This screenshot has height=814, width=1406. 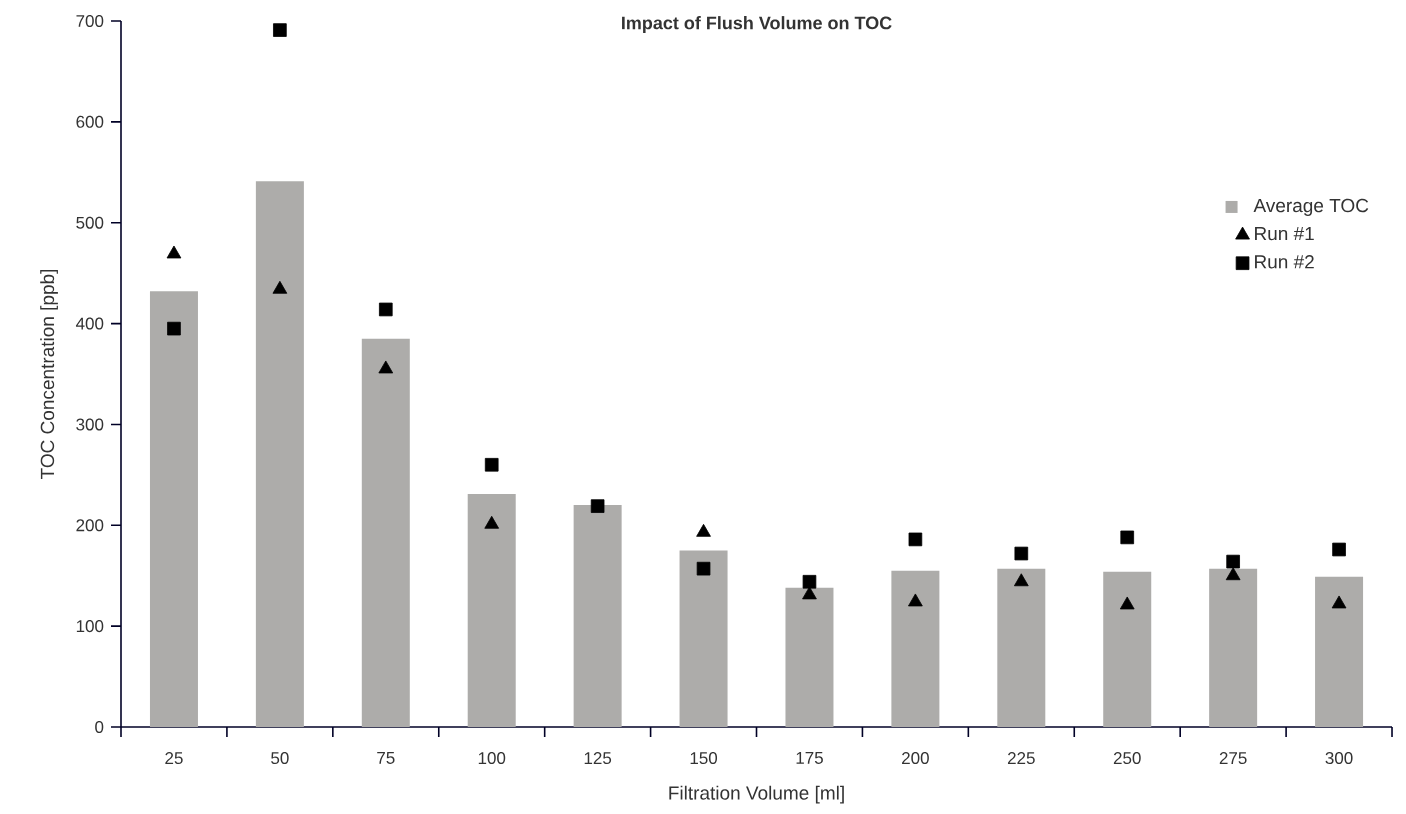 I want to click on x-tick-label: 25, so click(x=174, y=758).